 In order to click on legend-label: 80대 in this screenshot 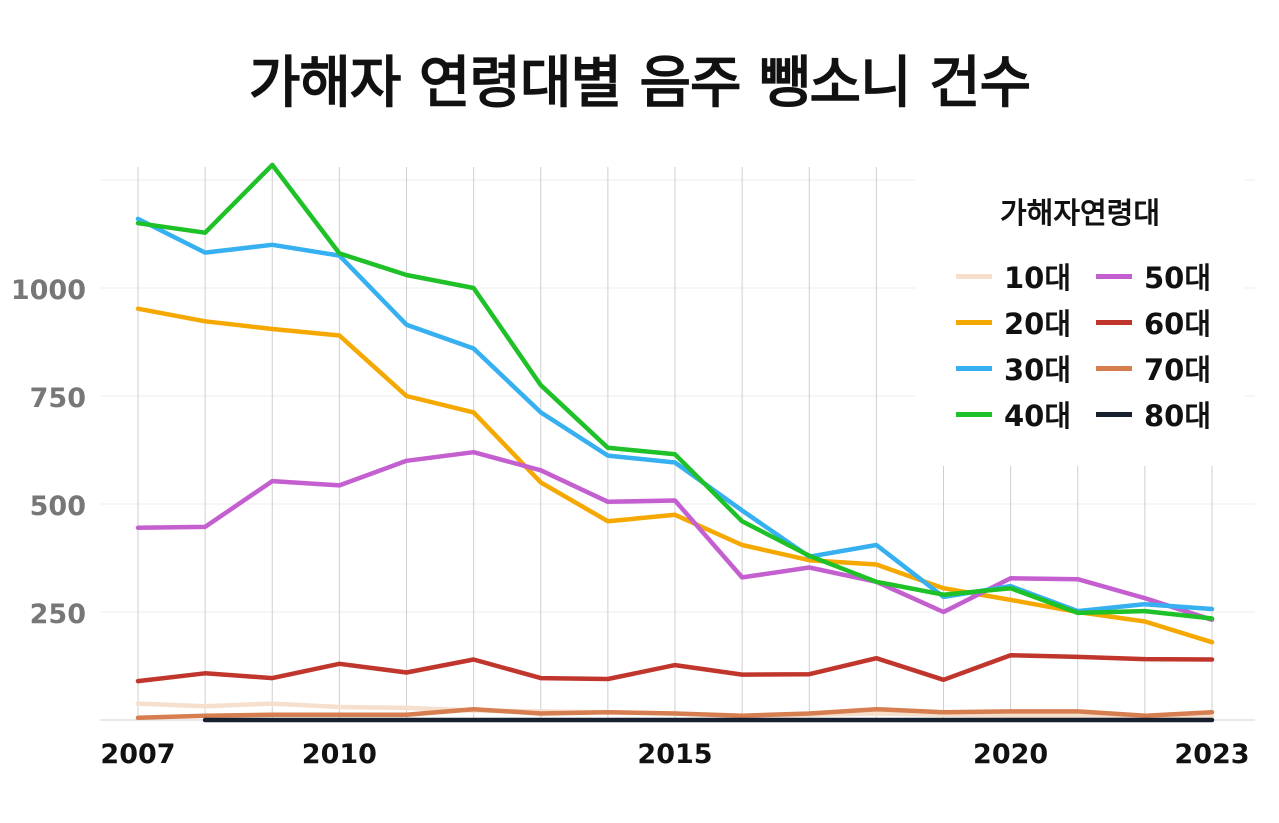, I will do `click(1178, 416)`.